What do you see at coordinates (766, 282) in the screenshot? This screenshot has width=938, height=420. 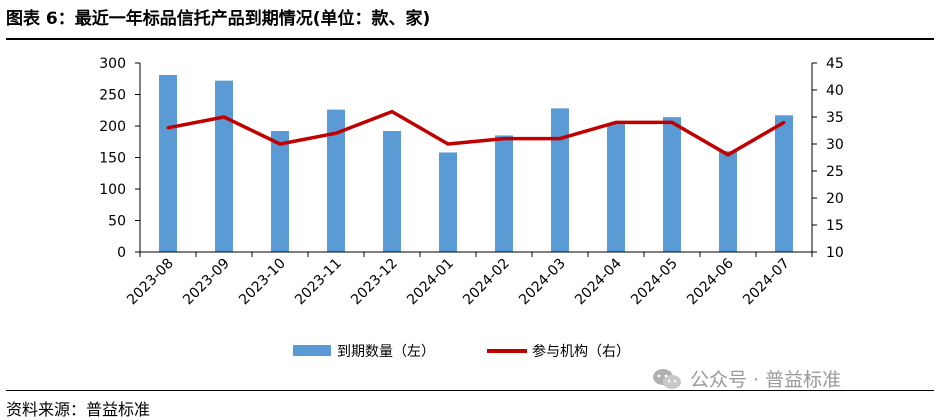 I see `x-tick-label: 2024-07` at bounding box center [766, 282].